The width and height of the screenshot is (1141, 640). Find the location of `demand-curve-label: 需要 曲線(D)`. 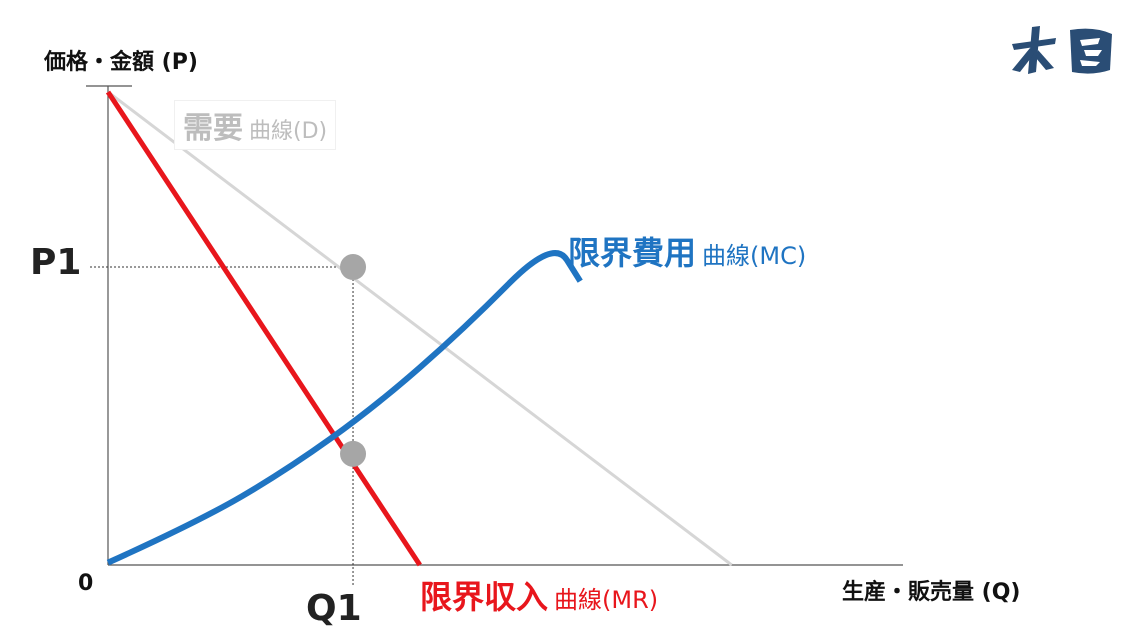

demand-curve-label: 需要 曲線(D) is located at coordinates (255, 125).